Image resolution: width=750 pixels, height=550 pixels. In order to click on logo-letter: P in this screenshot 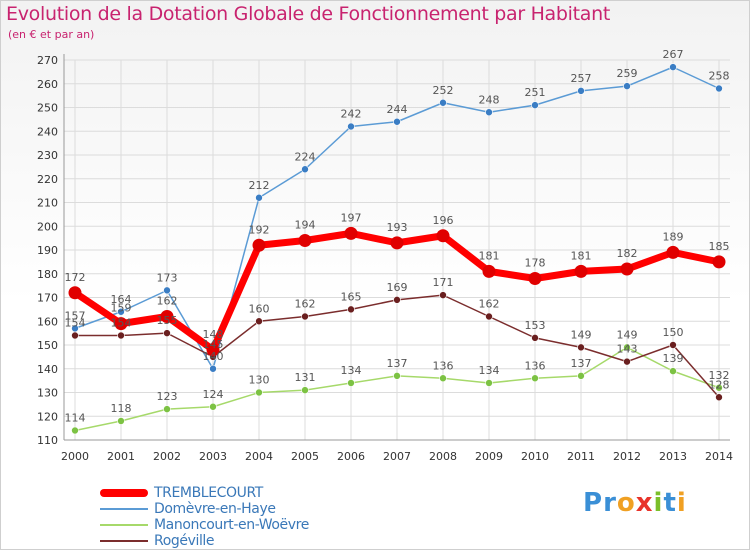, I will do `click(593, 503)`.